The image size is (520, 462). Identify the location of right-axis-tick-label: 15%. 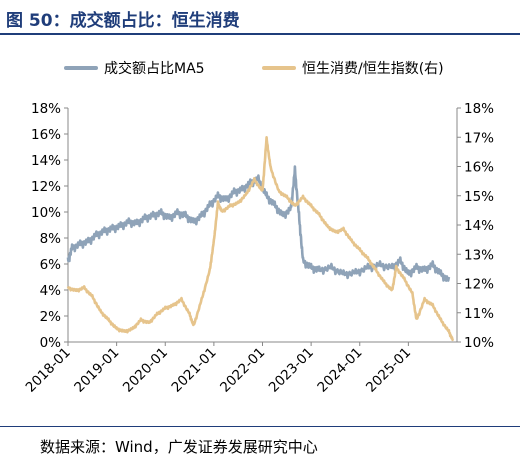
(479, 197).